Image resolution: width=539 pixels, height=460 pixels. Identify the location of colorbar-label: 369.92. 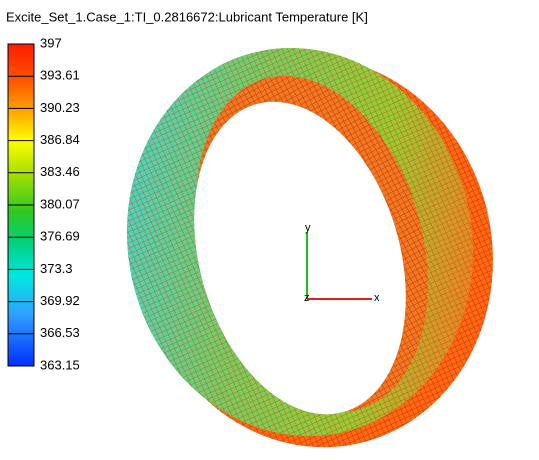
(60, 300).